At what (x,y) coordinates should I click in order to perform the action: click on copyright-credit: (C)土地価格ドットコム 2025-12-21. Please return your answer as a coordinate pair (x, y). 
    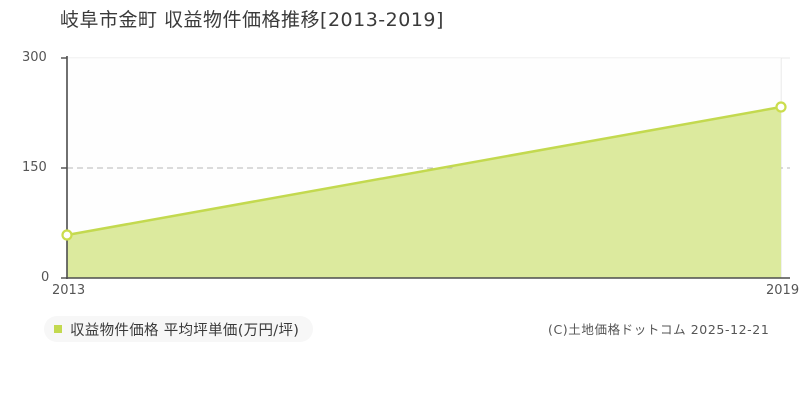
    Looking at the image, I should click on (659, 329).